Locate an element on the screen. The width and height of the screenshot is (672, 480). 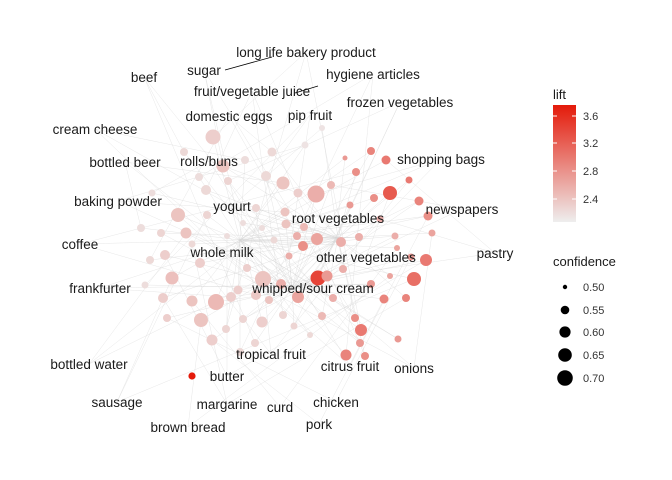
item-label-onions: onions is located at coordinates (414, 368).